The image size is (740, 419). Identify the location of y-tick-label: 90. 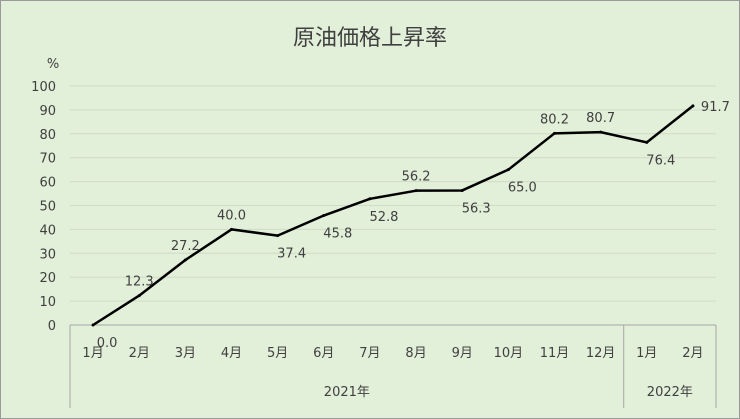
(47, 111).